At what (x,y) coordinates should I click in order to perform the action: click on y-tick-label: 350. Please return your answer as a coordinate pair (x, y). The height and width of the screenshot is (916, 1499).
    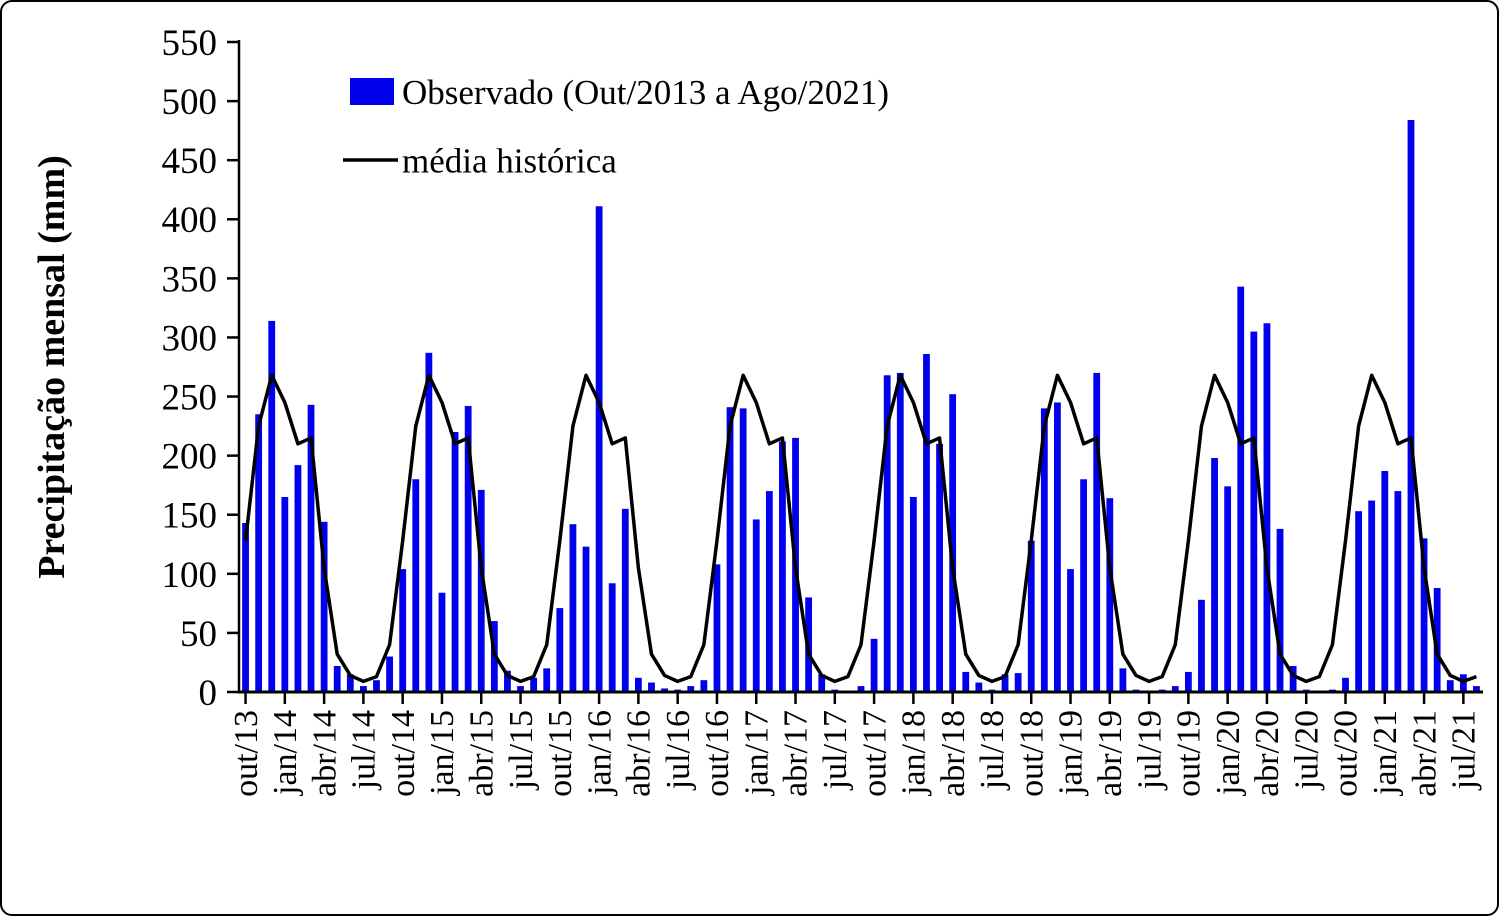
    Looking at the image, I should click on (190, 279).